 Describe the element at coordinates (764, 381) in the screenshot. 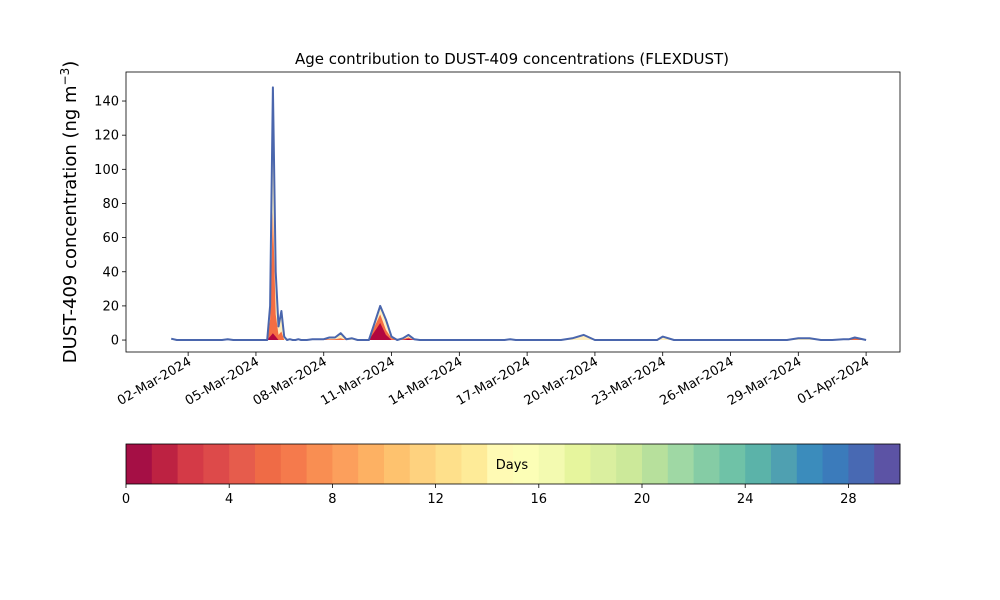

I see `x-tick-label: 29-Mar-2024` at that location.